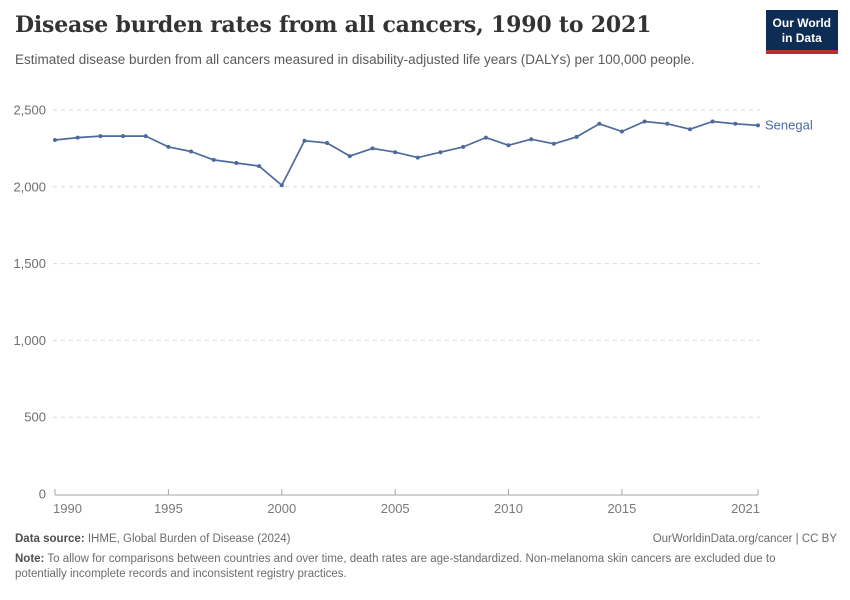 This screenshot has width=850, height=600. I want to click on x-axis-label: 2010, so click(508, 508).